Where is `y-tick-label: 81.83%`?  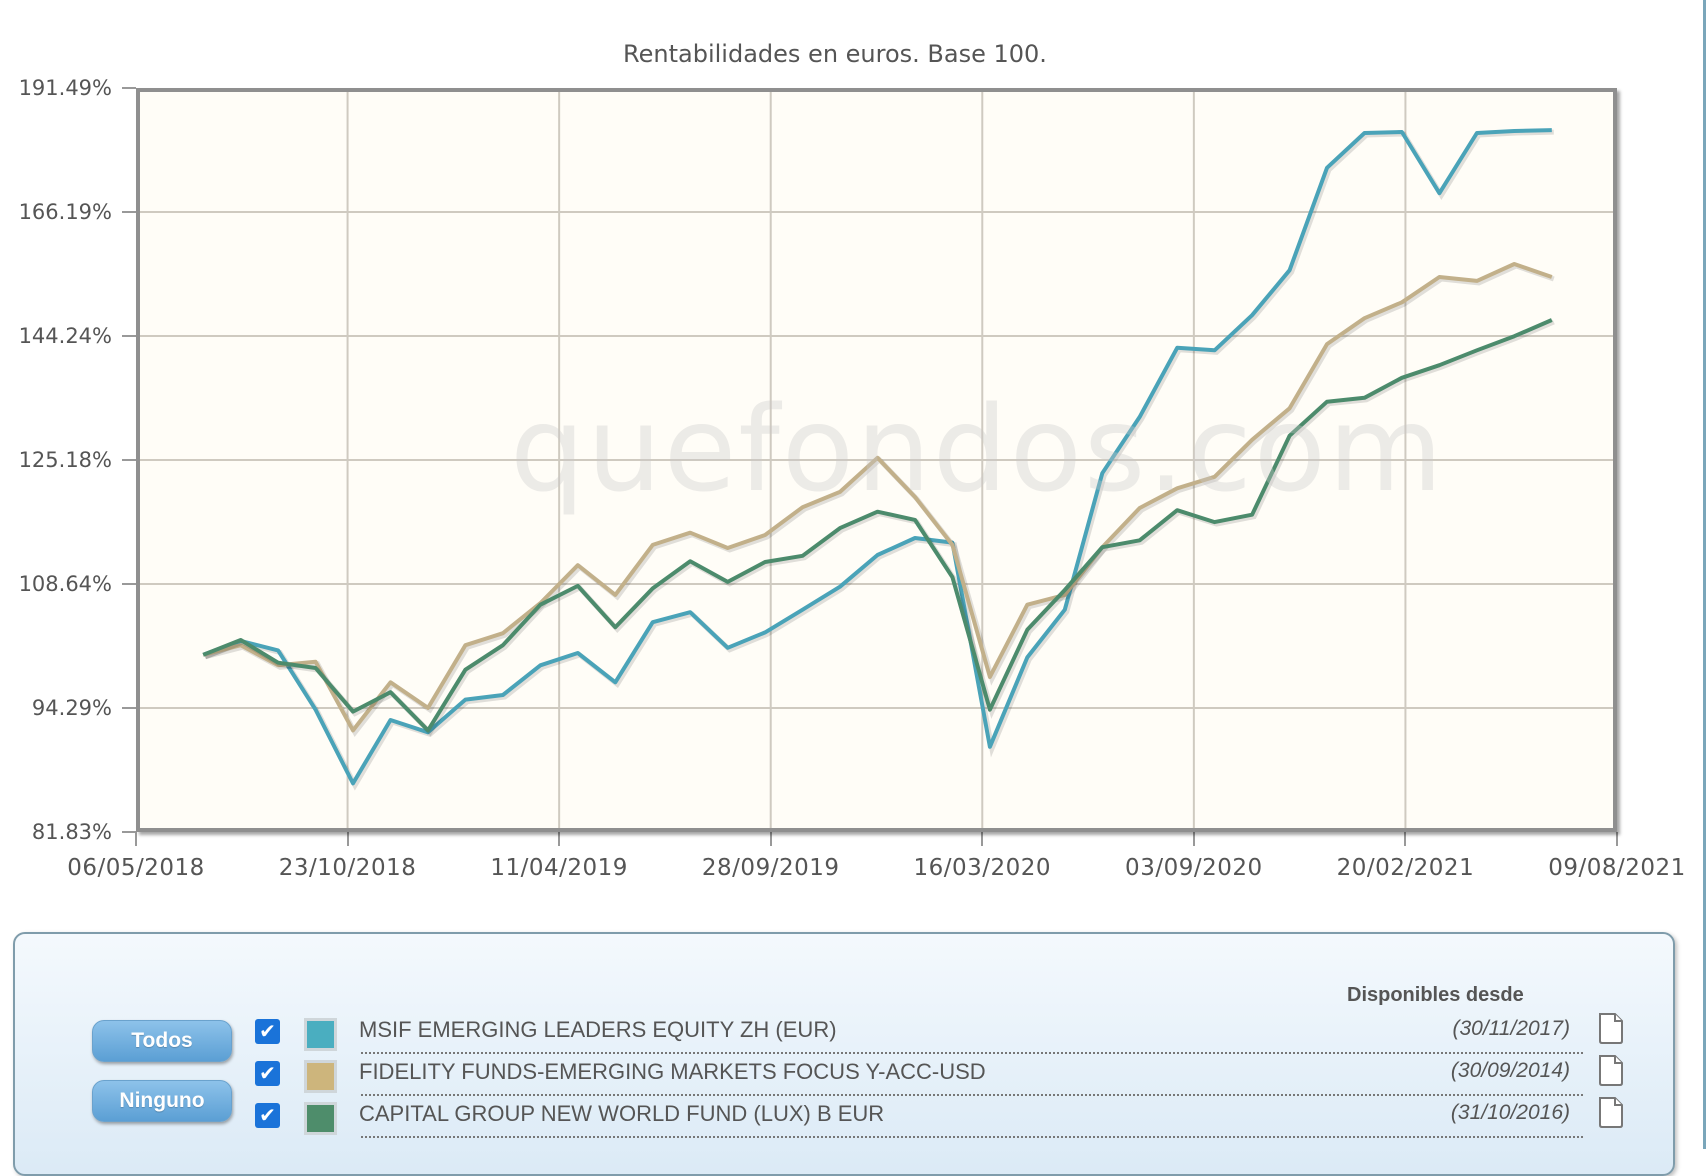
y-tick-label: 81.83% is located at coordinates (71, 832).